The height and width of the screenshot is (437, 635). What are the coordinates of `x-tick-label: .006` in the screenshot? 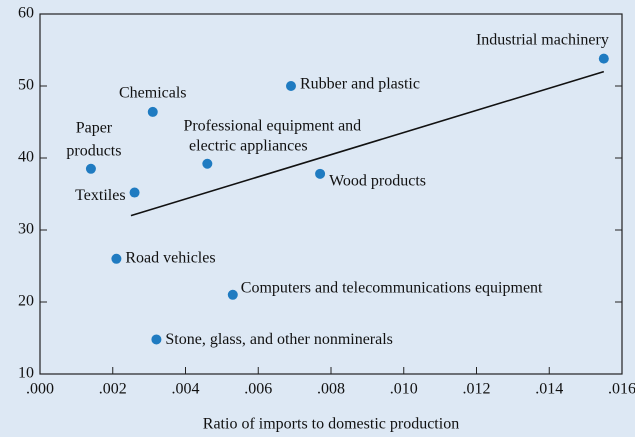 It's located at (258, 389).